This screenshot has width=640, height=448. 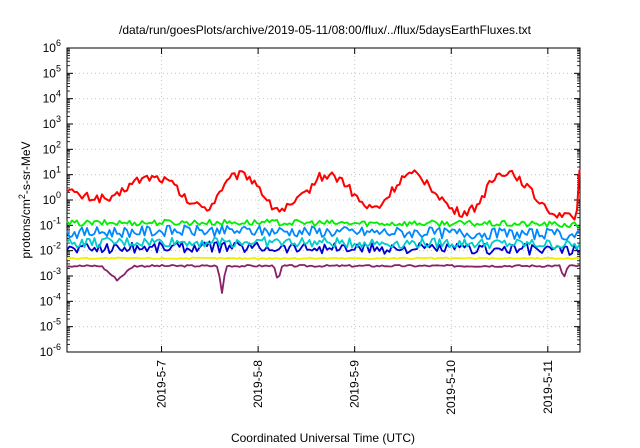 What do you see at coordinates (451, 387) in the screenshot?
I see `x-tick-label: 2019-5-10` at bounding box center [451, 387].